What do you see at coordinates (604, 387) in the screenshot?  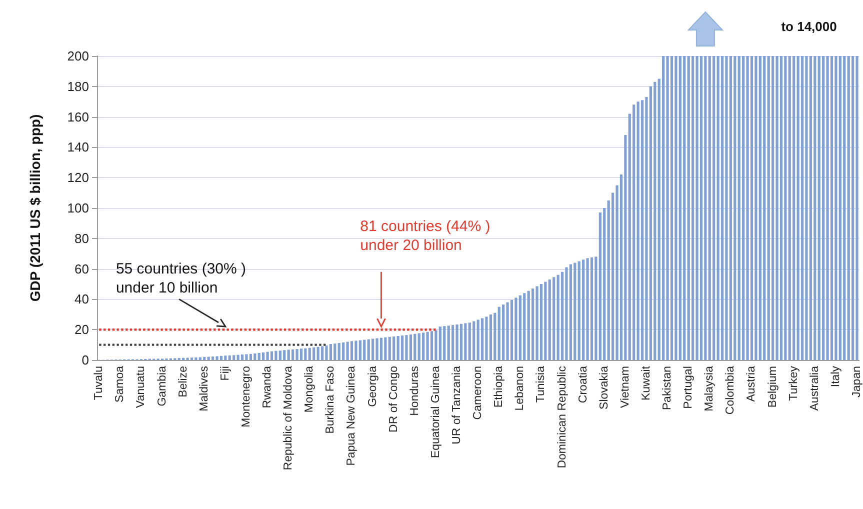 I see `x-tick-label: Slovakia` at bounding box center [604, 387].